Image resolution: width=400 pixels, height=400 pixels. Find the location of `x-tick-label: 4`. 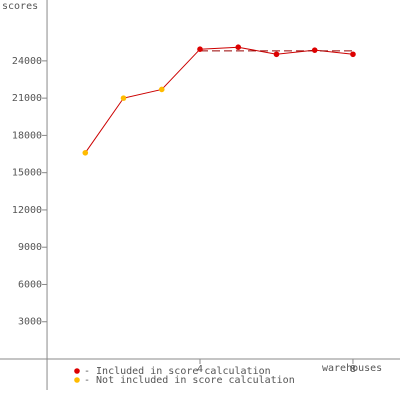

x-tick-label: 4 is located at coordinates (200, 369).